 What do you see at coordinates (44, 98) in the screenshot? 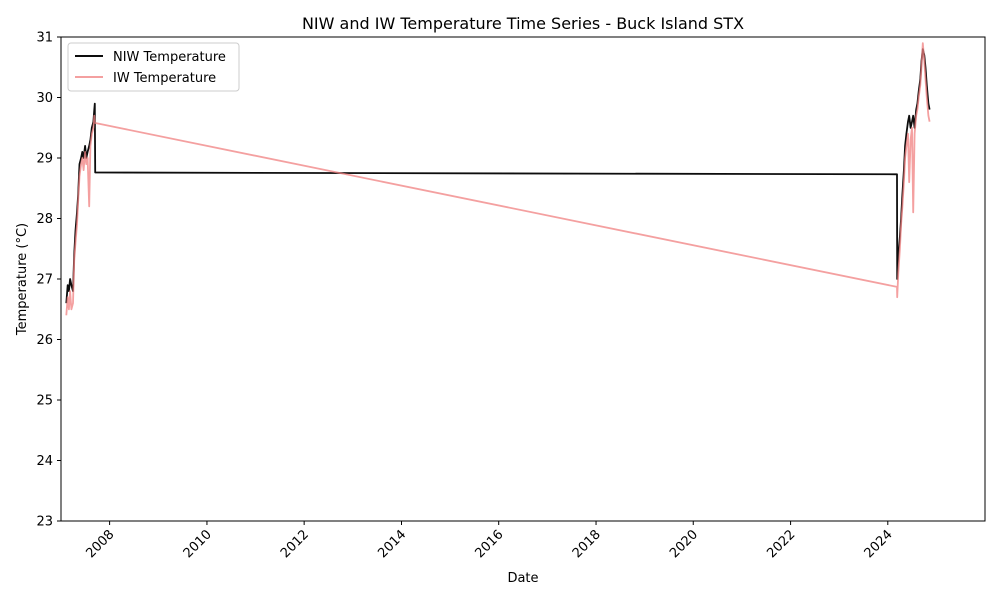
I see `y-tick-label: 30` at bounding box center [44, 98].